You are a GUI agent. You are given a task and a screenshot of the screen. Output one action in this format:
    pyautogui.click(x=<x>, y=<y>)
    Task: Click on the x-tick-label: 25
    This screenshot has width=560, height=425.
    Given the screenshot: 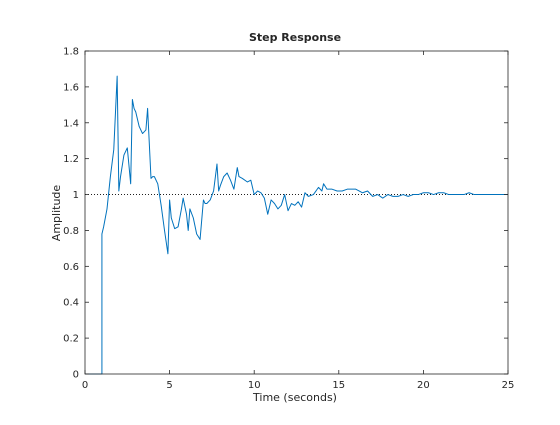 What is the action you would take?
    pyautogui.click(x=508, y=385)
    